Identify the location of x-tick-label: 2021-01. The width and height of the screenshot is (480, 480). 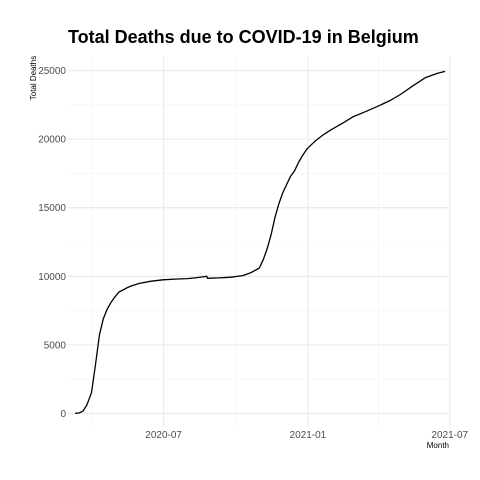
(308, 435).